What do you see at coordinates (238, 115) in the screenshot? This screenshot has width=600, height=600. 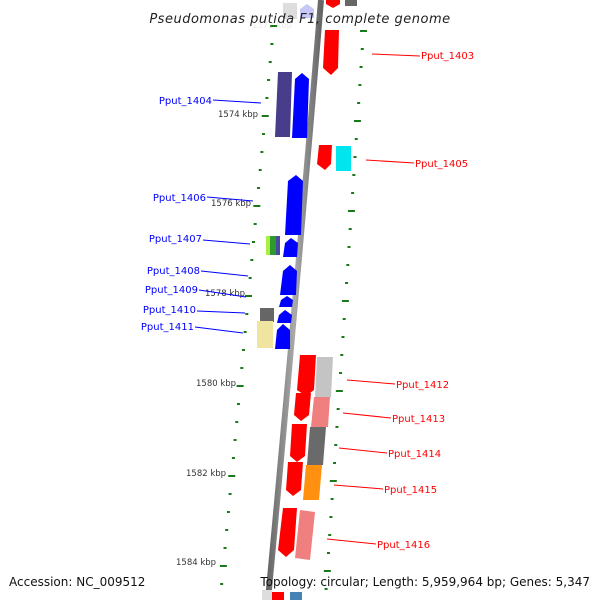 I see `tick-label: 1574 kbp` at bounding box center [238, 115].